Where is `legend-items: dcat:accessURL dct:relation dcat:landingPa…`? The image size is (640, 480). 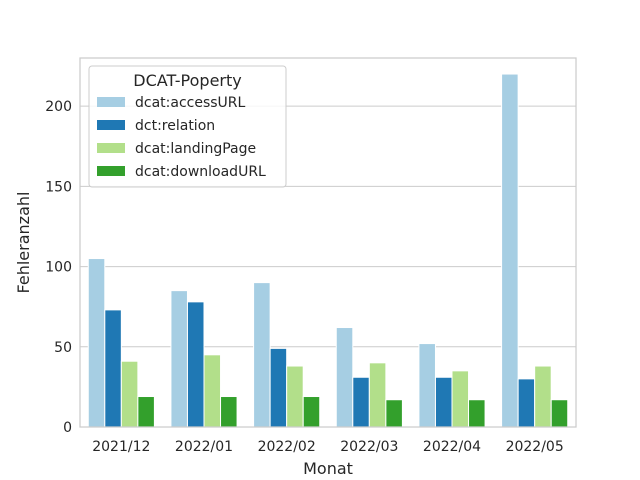
legend-items: dcat:accessURL dct:relation dcat:landingPa… is located at coordinates (181, 137).